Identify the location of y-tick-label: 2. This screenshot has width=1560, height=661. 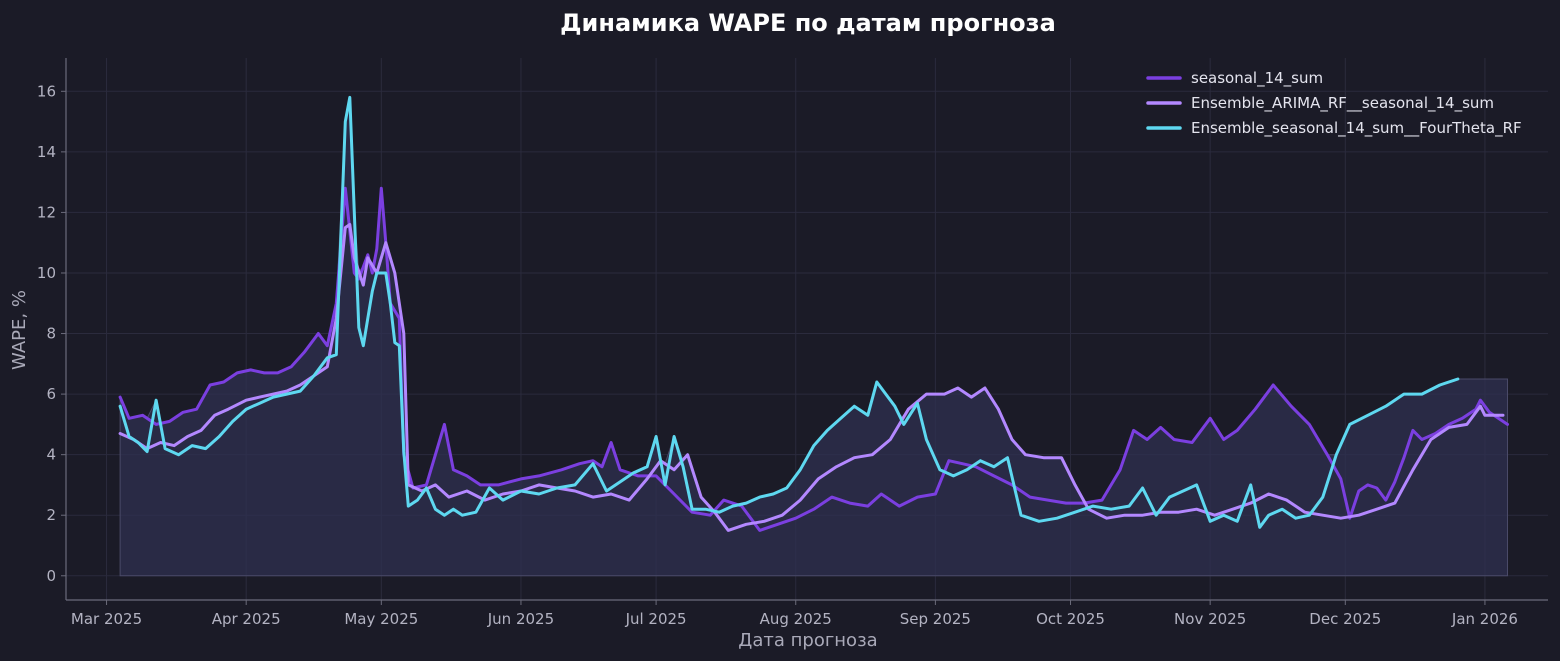
(51, 515).